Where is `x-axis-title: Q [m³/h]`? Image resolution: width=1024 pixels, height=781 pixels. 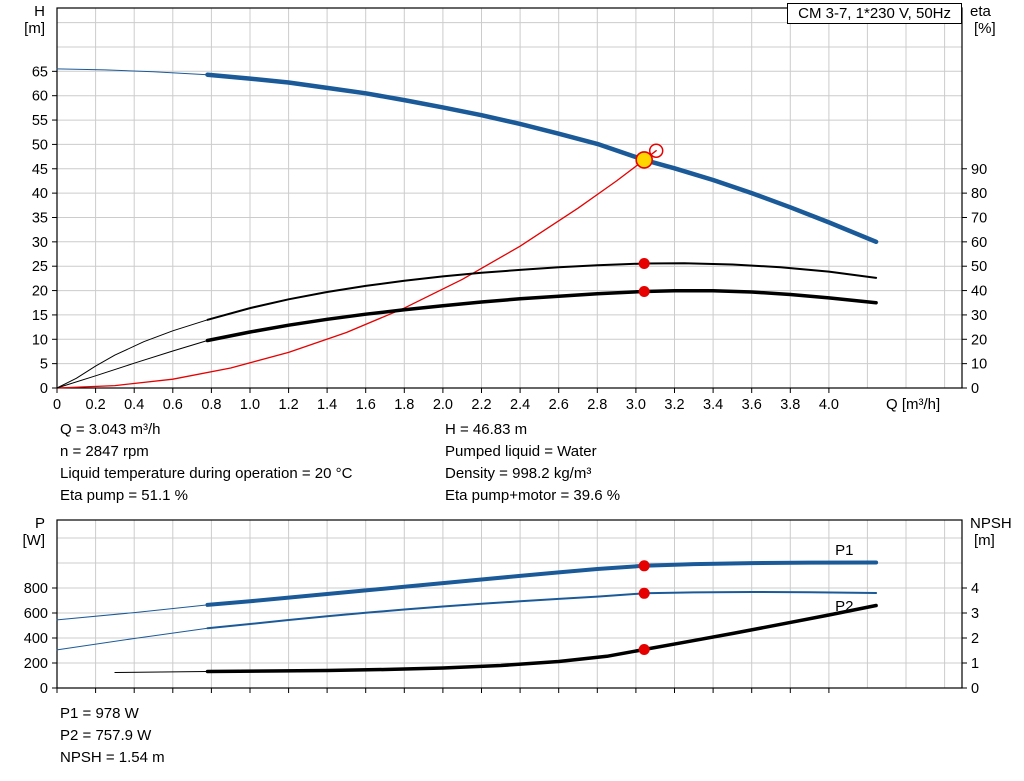 x-axis-title: Q [m³/h] is located at coordinates (913, 404).